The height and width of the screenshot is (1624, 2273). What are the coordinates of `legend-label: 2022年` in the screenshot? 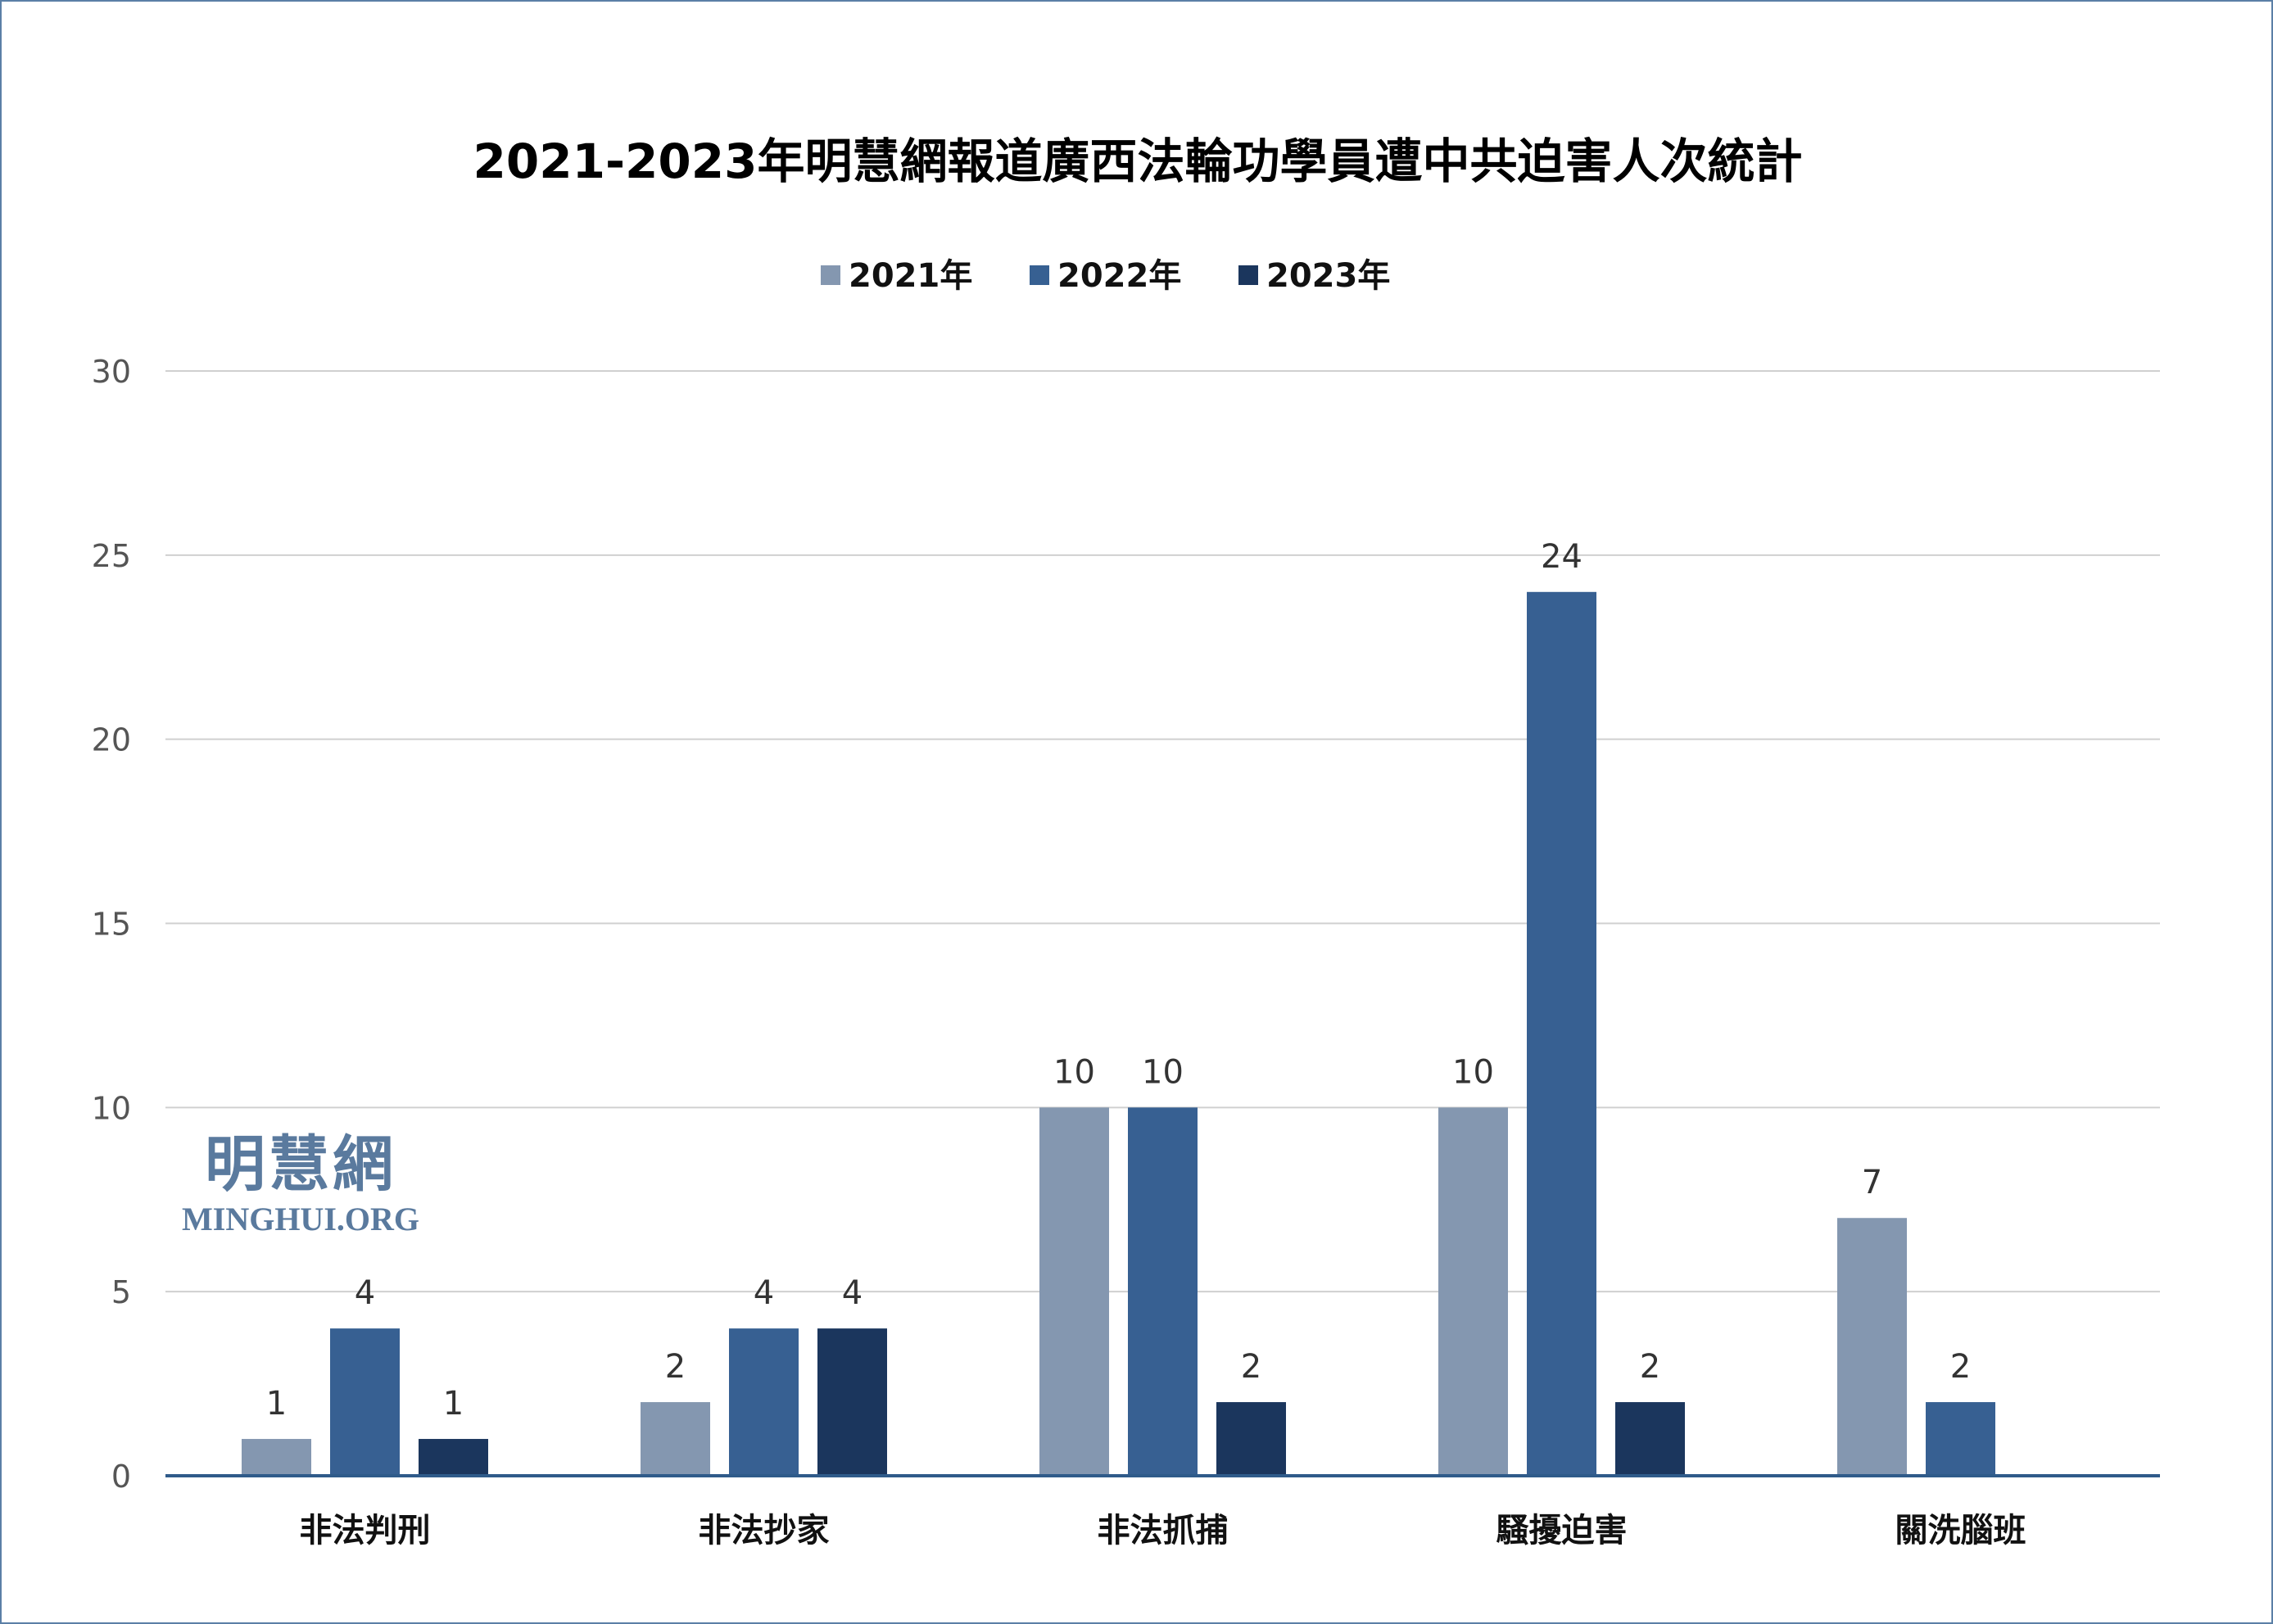 It's located at (1119, 276).